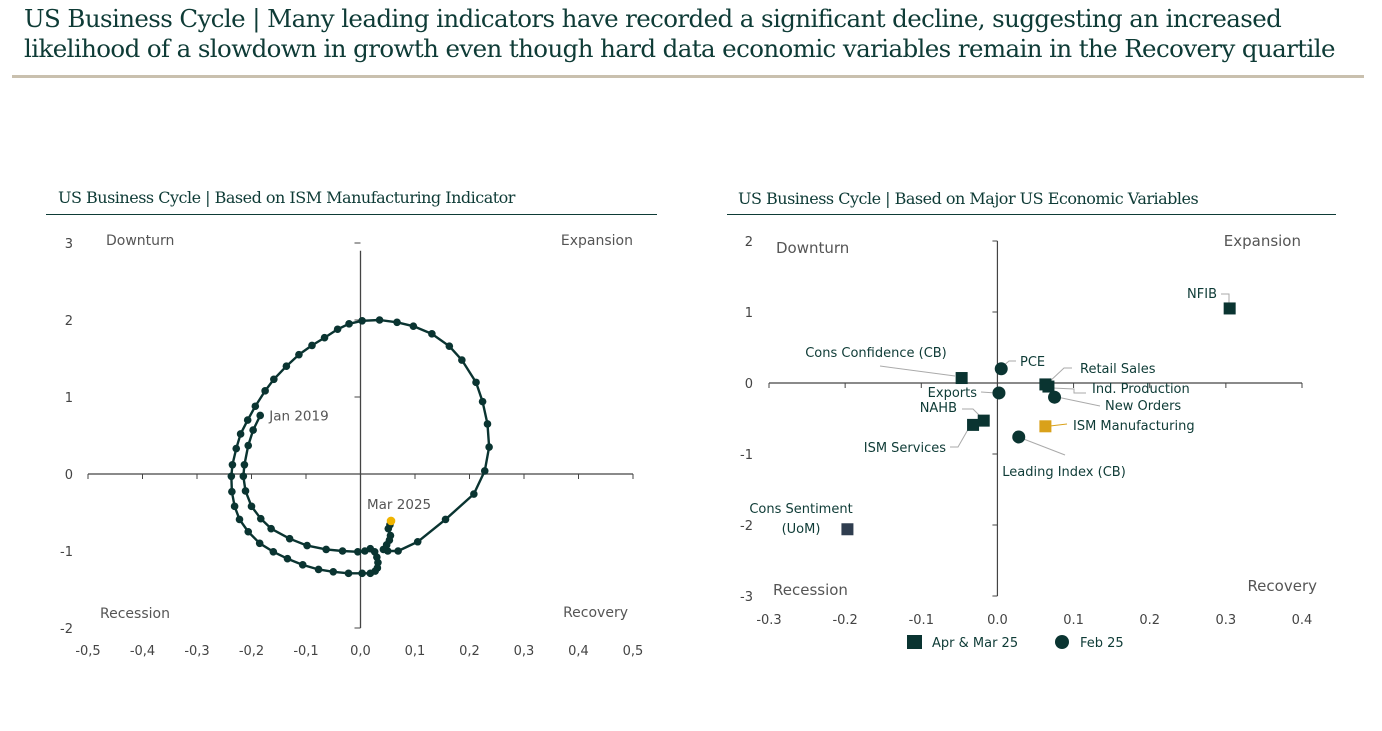 Image resolution: width=1382 pixels, height=731 pixels. What do you see at coordinates (69, 321) in the screenshot?
I see `y-tick-label: 2` at bounding box center [69, 321].